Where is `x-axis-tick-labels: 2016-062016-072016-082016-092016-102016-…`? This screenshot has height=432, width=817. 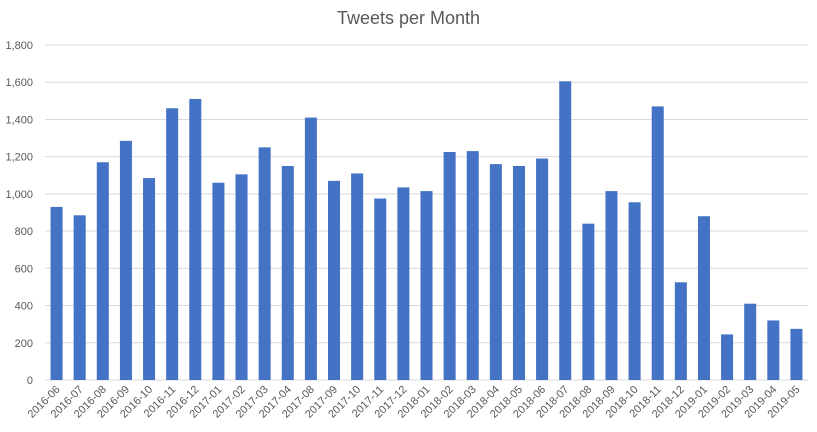
x-axis-tick-labels: 2016-062016-072016-082016-092016-102016-… is located at coordinates (414, 402).